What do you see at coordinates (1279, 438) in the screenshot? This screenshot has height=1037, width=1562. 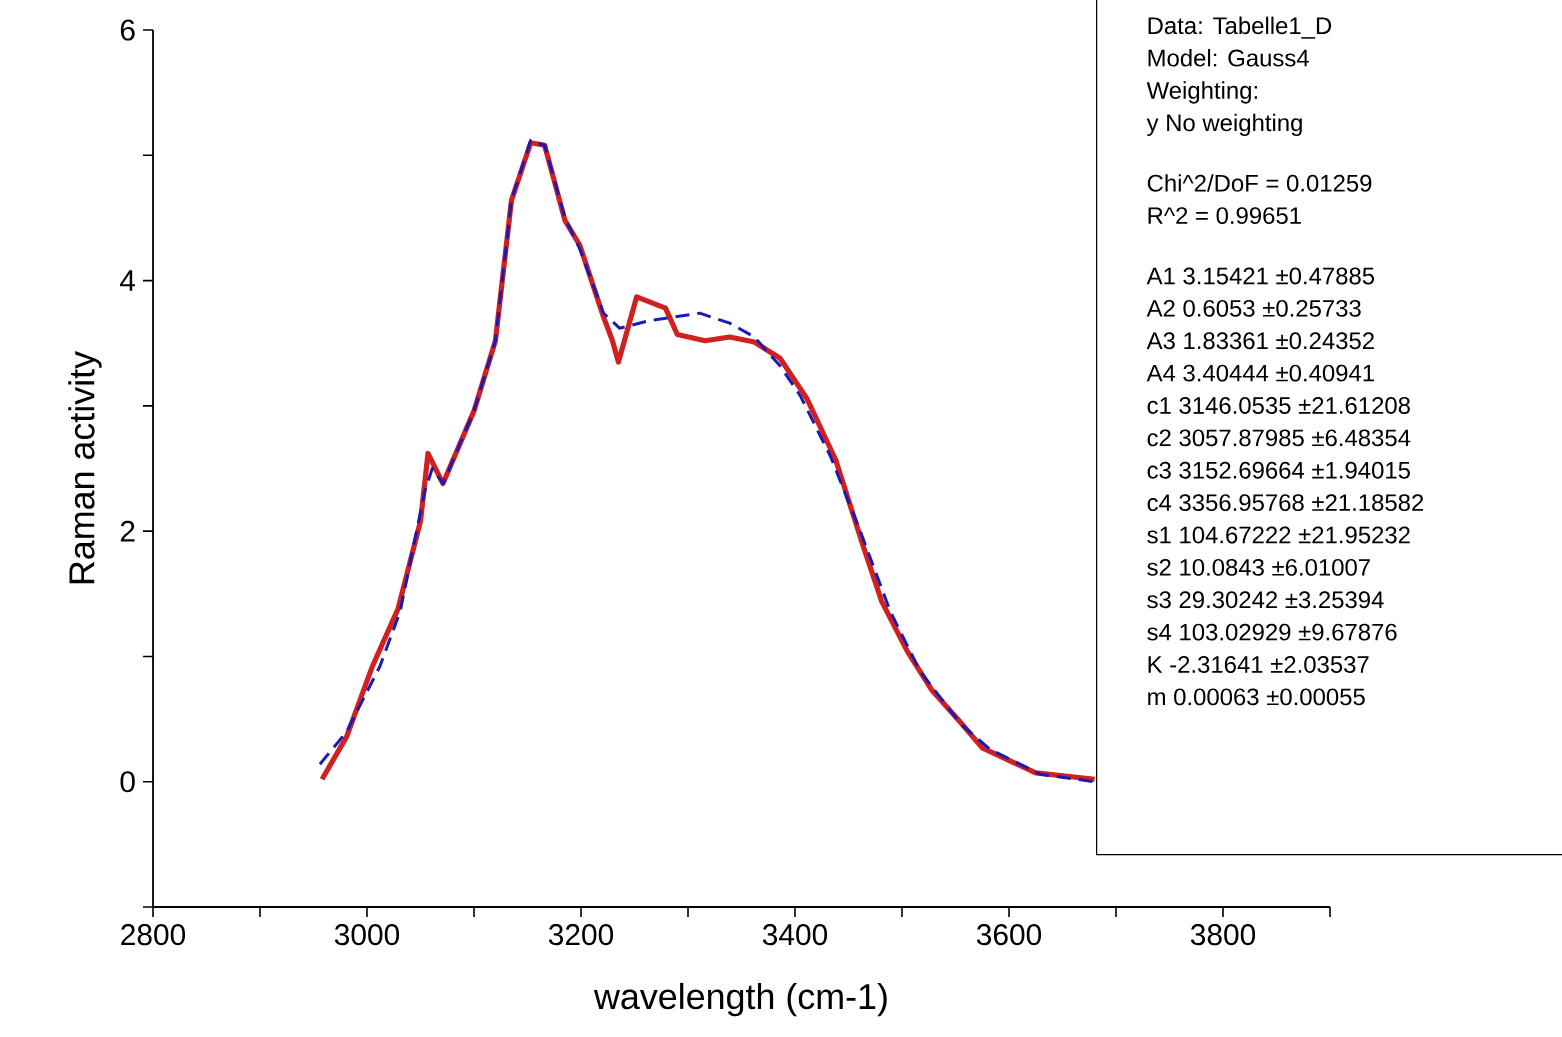 I see `annotation: c2 3057.87985 ±6.48354` at bounding box center [1279, 438].